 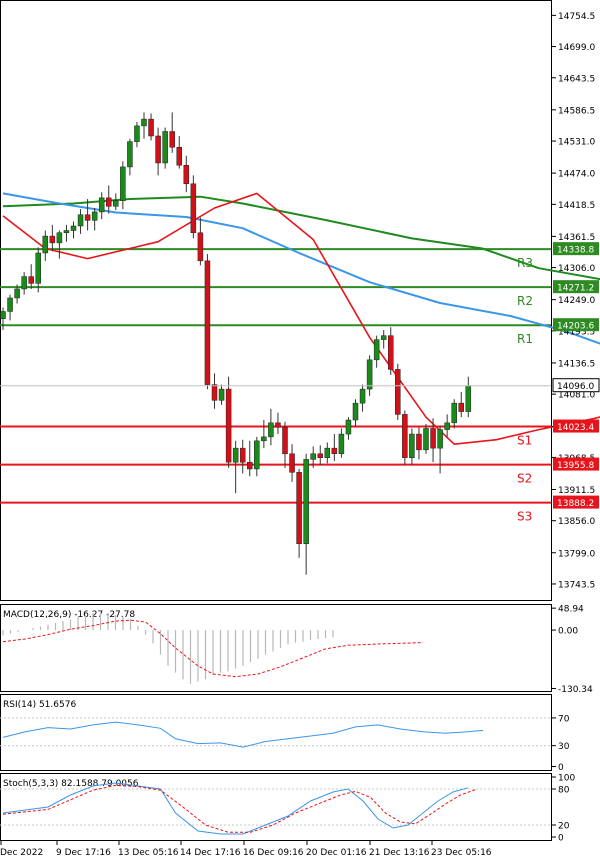 I want to click on price-tick-label: 14193.5, so click(x=576, y=332).